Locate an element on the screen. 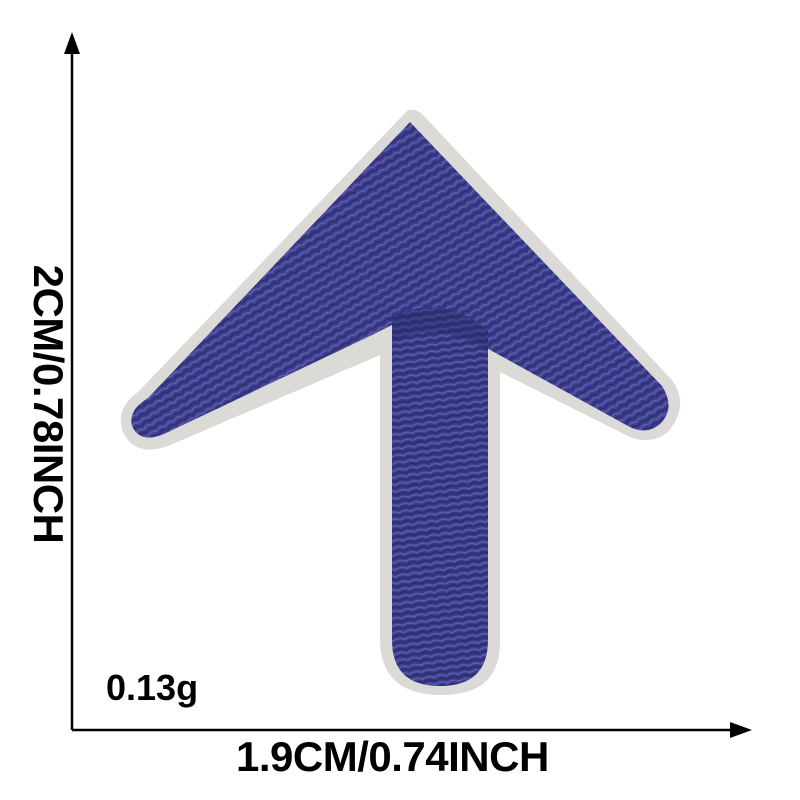 The width and height of the screenshot is (800, 800). arrow-shaft-shadow is located at coordinates (440, 329).